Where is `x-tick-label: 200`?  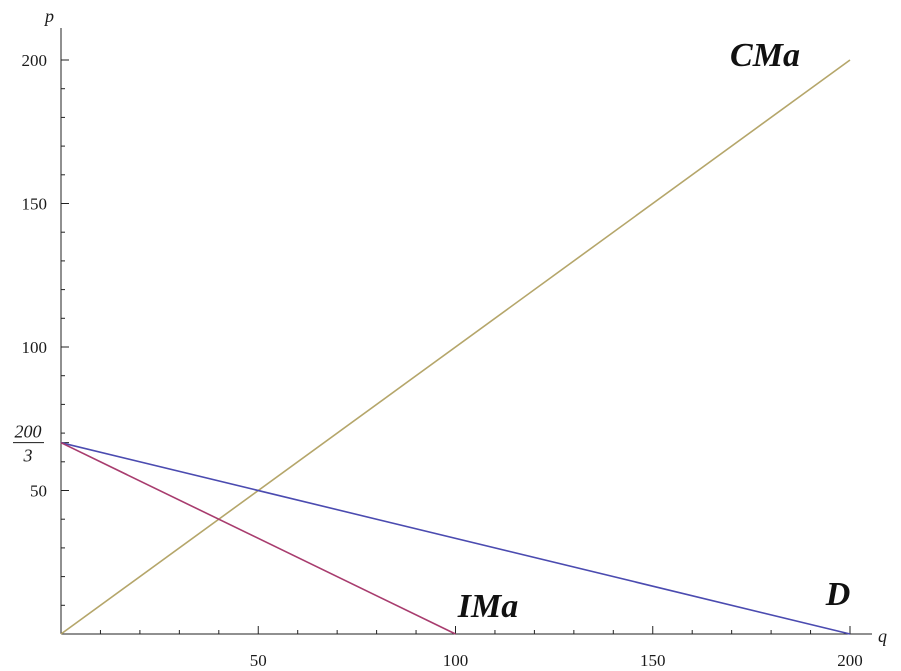 x-tick-label: 200 is located at coordinates (850, 660).